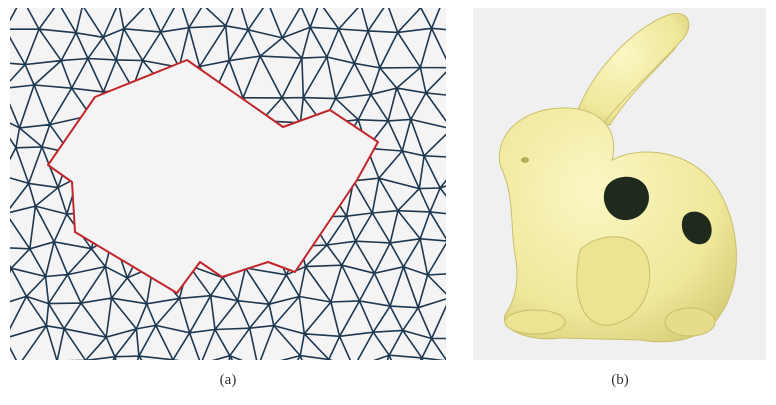  I want to click on panel-label: (a), so click(228, 380).